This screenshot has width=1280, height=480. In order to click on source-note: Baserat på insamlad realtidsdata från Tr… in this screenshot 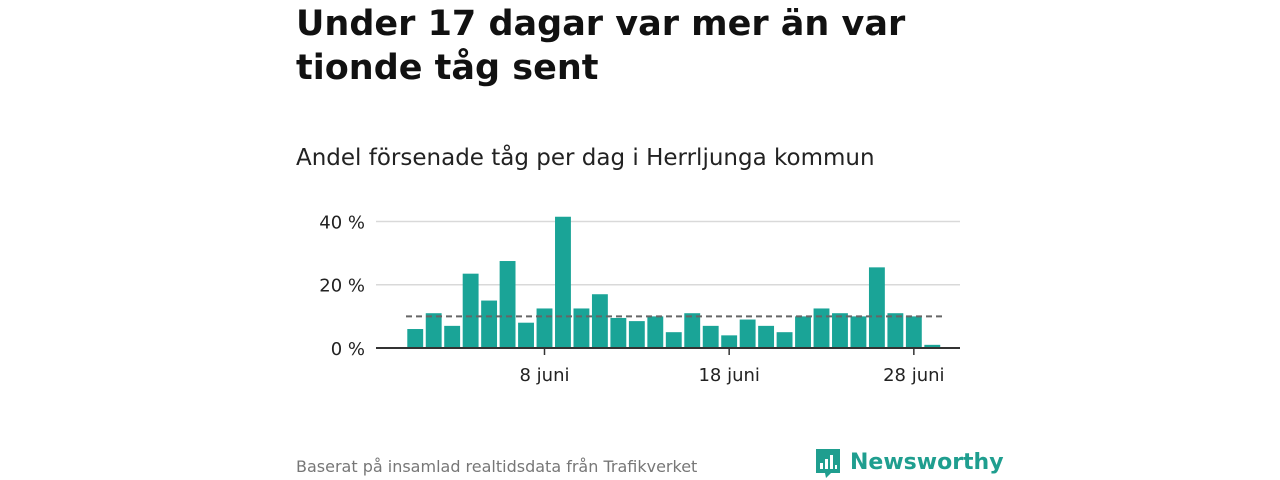, I will do `click(497, 466)`.